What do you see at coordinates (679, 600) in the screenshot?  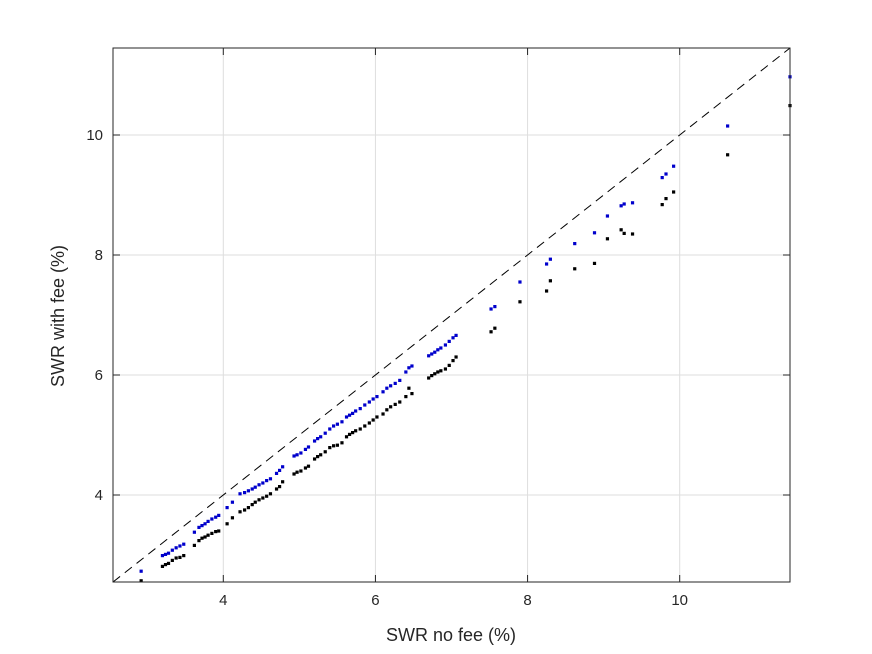 I see `x-tick-label: 10` at bounding box center [679, 600].